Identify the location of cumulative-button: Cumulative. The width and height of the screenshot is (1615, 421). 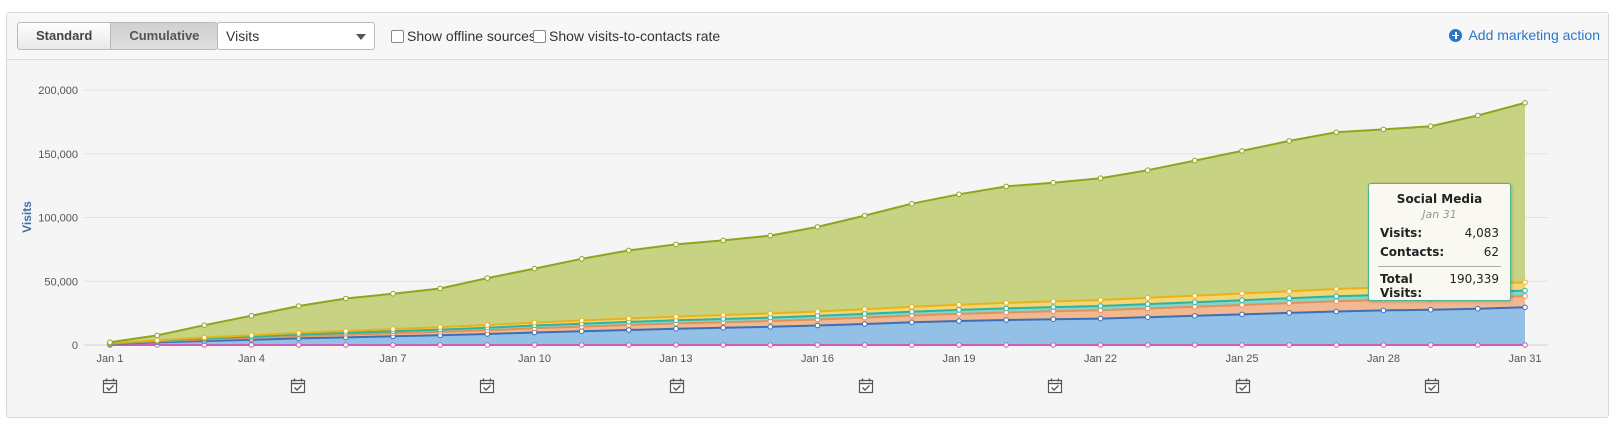
(164, 36).